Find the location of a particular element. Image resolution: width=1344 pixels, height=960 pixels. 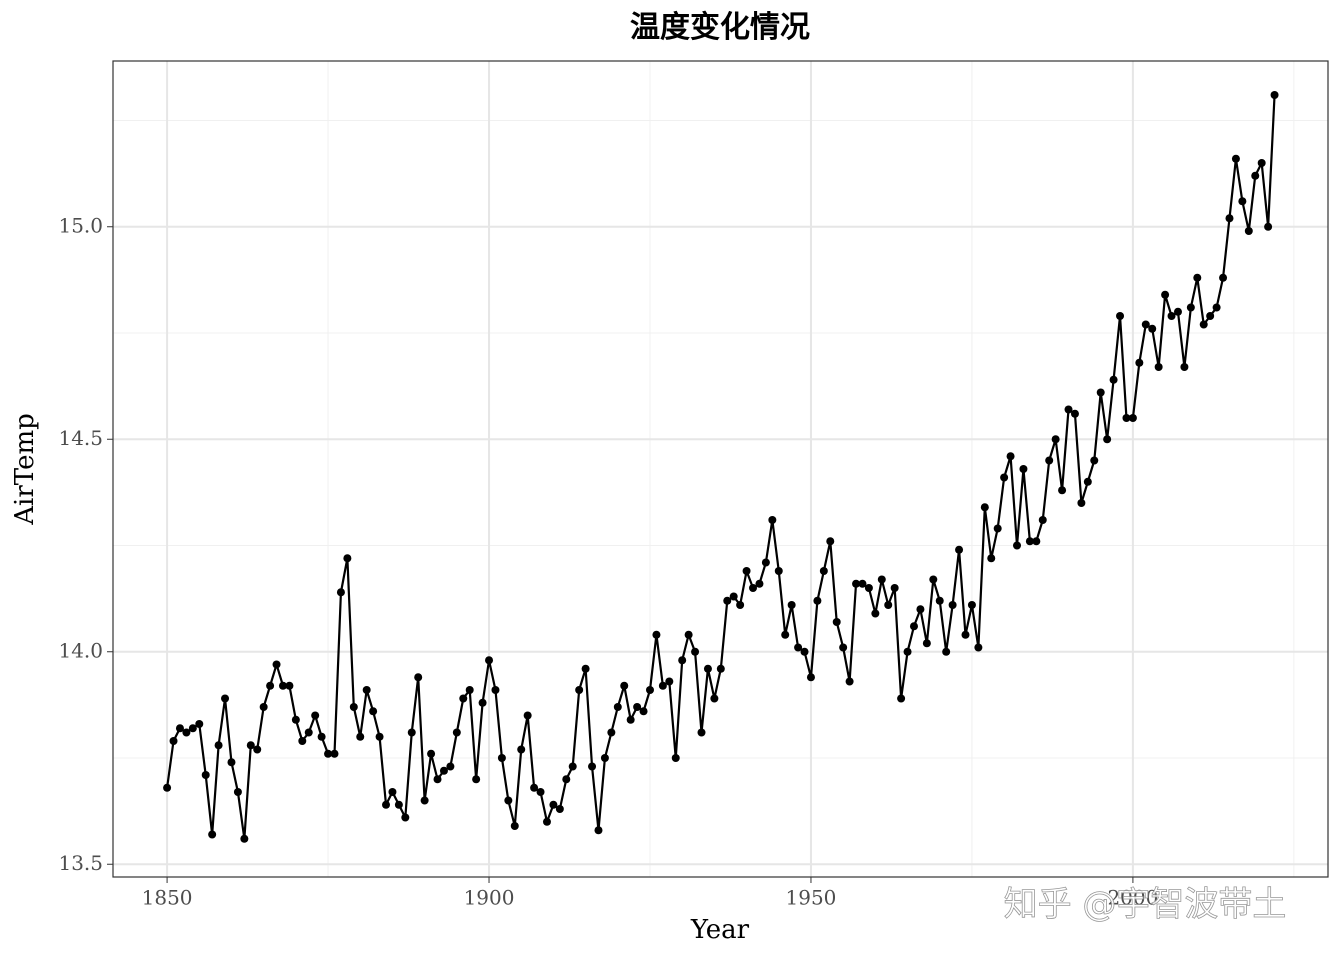

chart-title: 温度变化情况 is located at coordinates (720, 27).